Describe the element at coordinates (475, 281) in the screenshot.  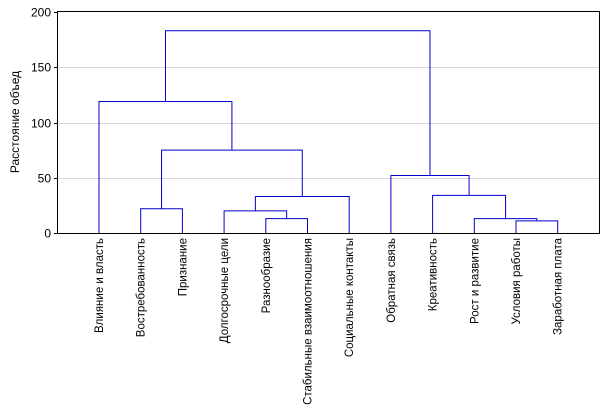
I see `leaf-label: Рост и развитие` at that location.